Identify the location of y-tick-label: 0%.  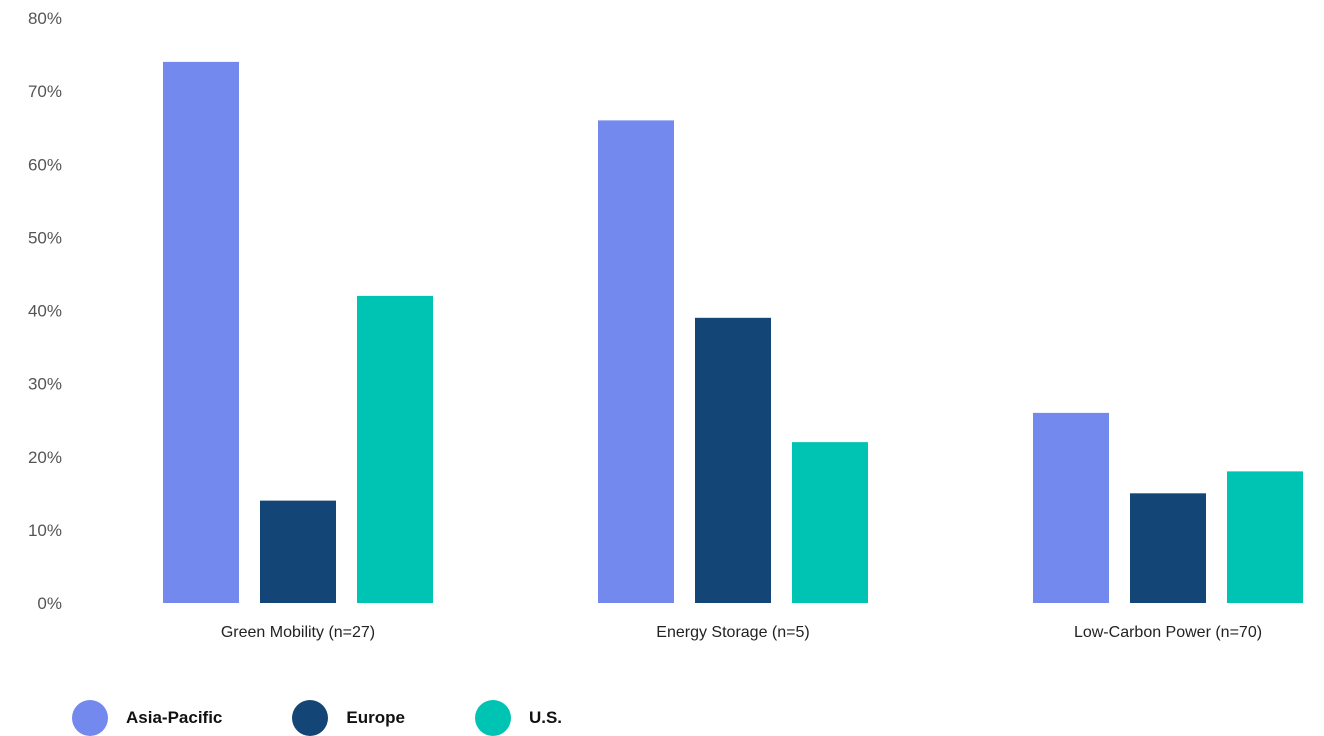
(49, 603).